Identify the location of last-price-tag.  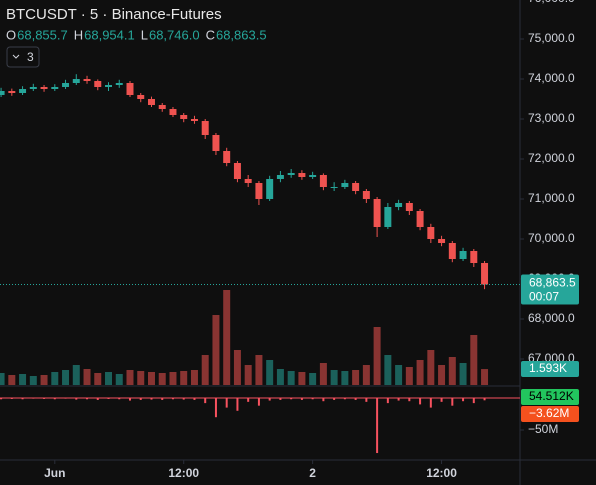
(550, 289).